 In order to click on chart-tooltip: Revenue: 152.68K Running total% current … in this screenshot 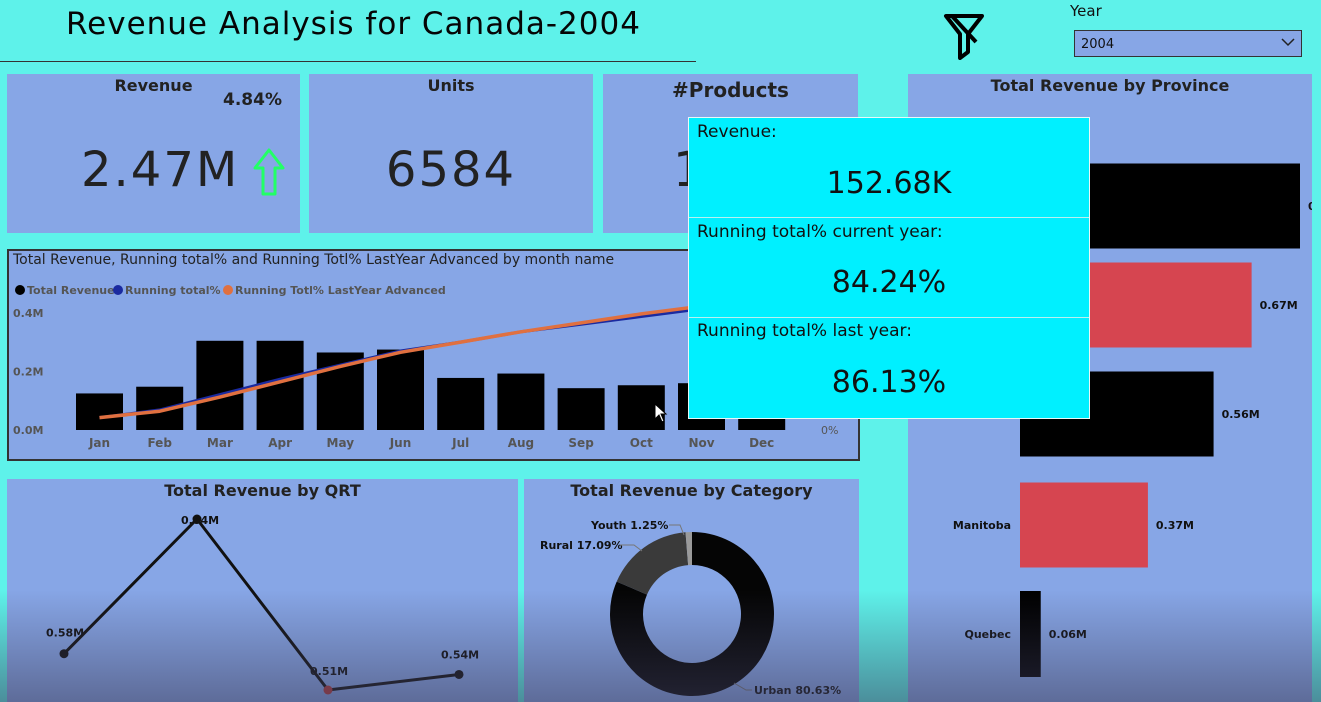, I will do `click(889, 268)`.